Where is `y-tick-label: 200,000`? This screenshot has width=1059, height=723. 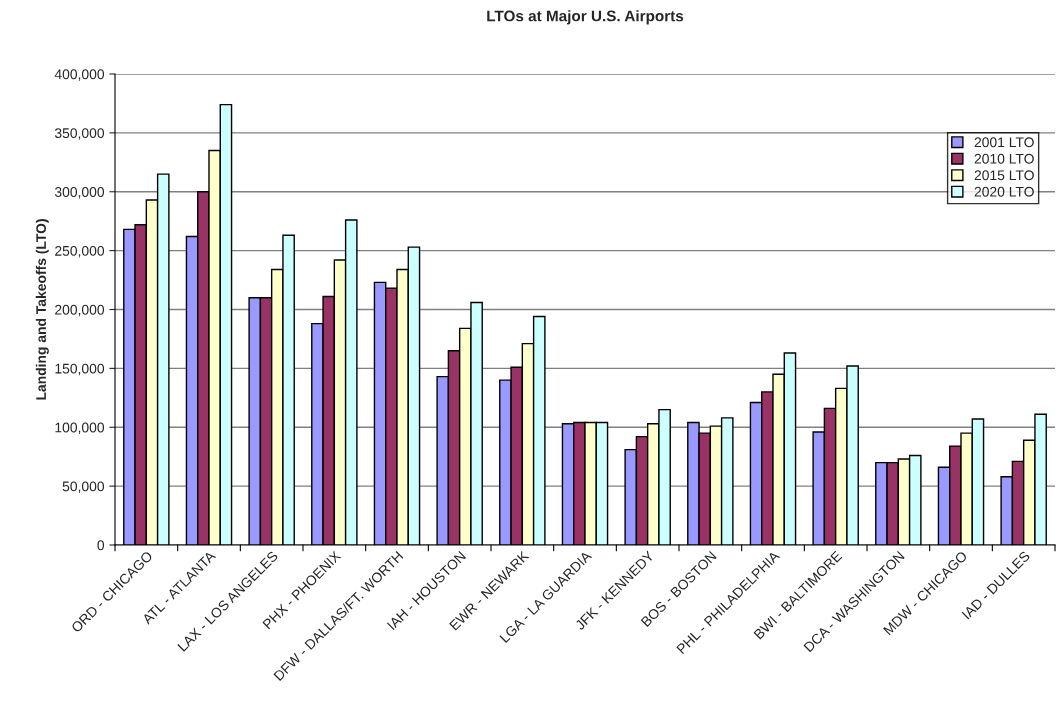
y-tick-label: 200,000 is located at coordinates (80, 310).